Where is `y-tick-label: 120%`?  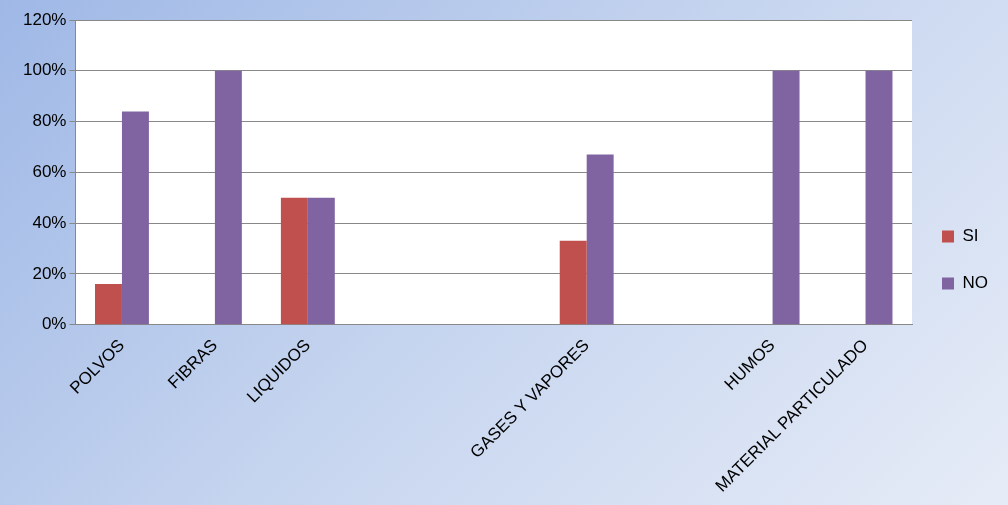 y-tick-label: 120% is located at coordinates (45, 19).